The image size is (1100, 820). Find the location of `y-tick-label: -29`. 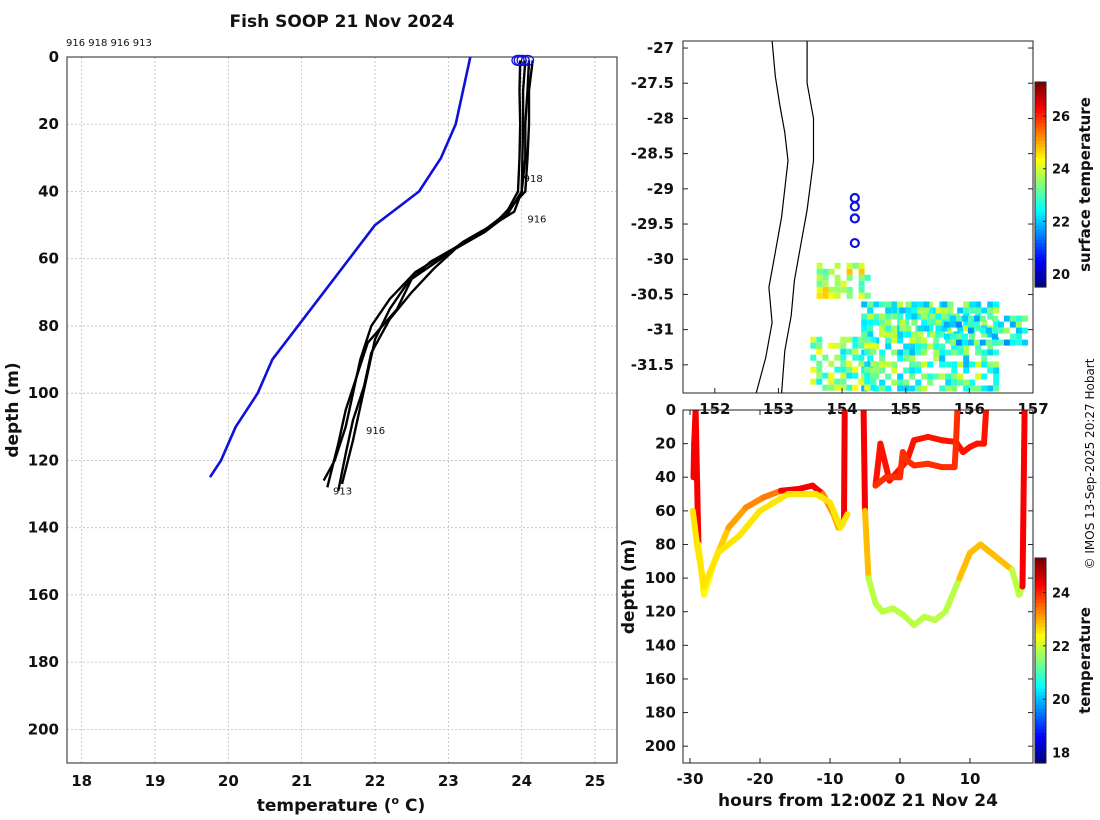

y-tick-label: -29 is located at coordinates (660, 189).